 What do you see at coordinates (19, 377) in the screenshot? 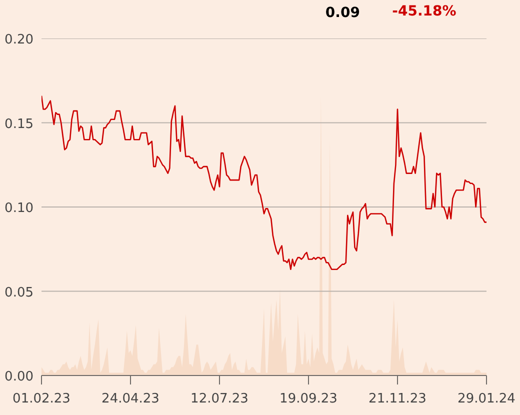
I see `y-tick-label: 0.00` at bounding box center [19, 377].